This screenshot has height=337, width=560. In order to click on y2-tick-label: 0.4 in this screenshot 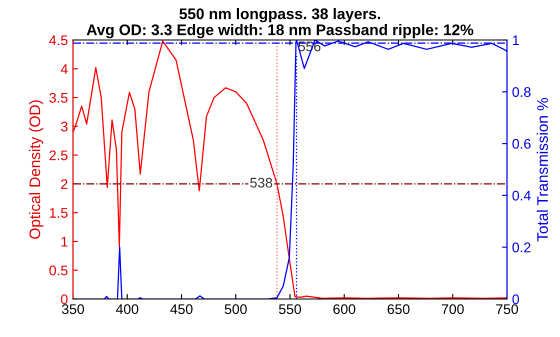, I will do `click(521, 195)`.